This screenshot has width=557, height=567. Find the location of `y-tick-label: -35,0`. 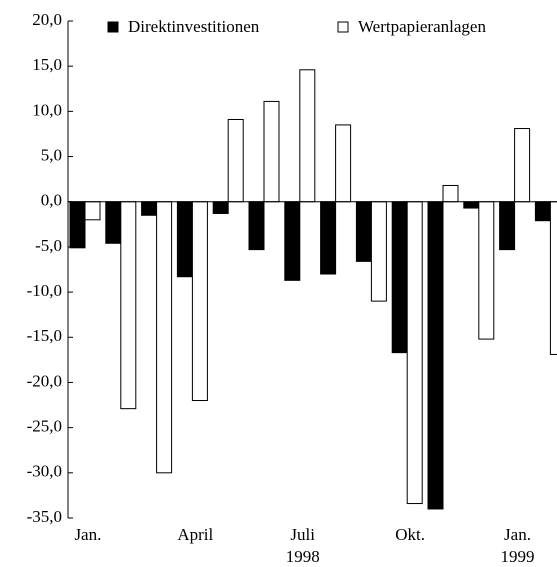

y-tick-label: -35,0 is located at coordinates (44, 516).